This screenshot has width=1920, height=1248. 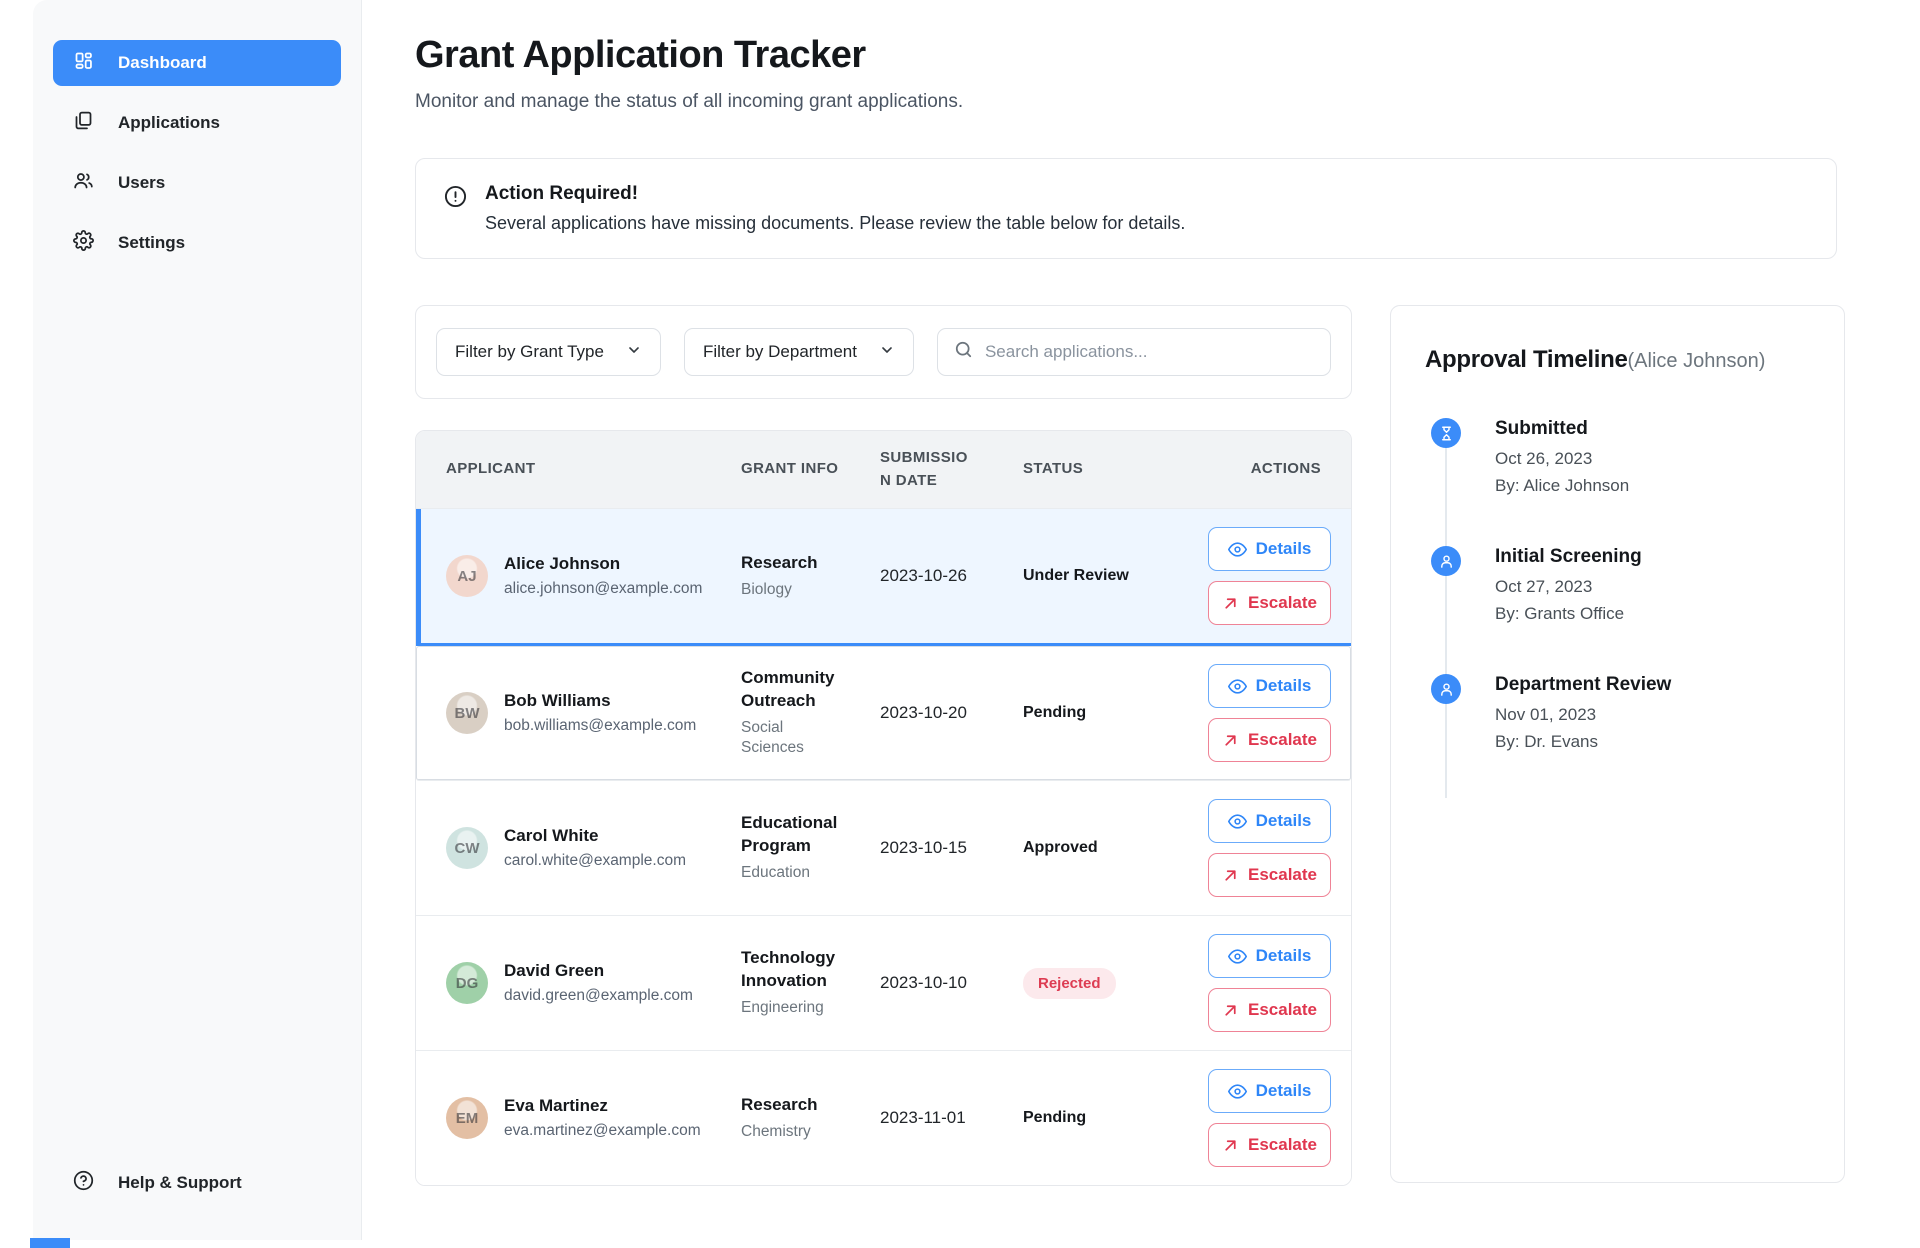 I want to click on avatar-initials: EM, so click(x=467, y=1118).